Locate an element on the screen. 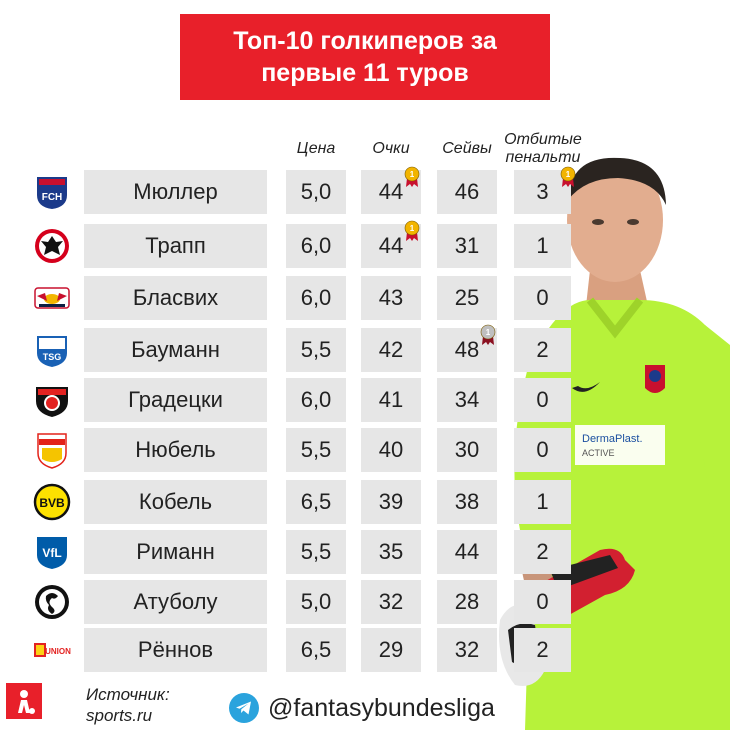  player-name-cell: Бауманн is located at coordinates (175, 350).